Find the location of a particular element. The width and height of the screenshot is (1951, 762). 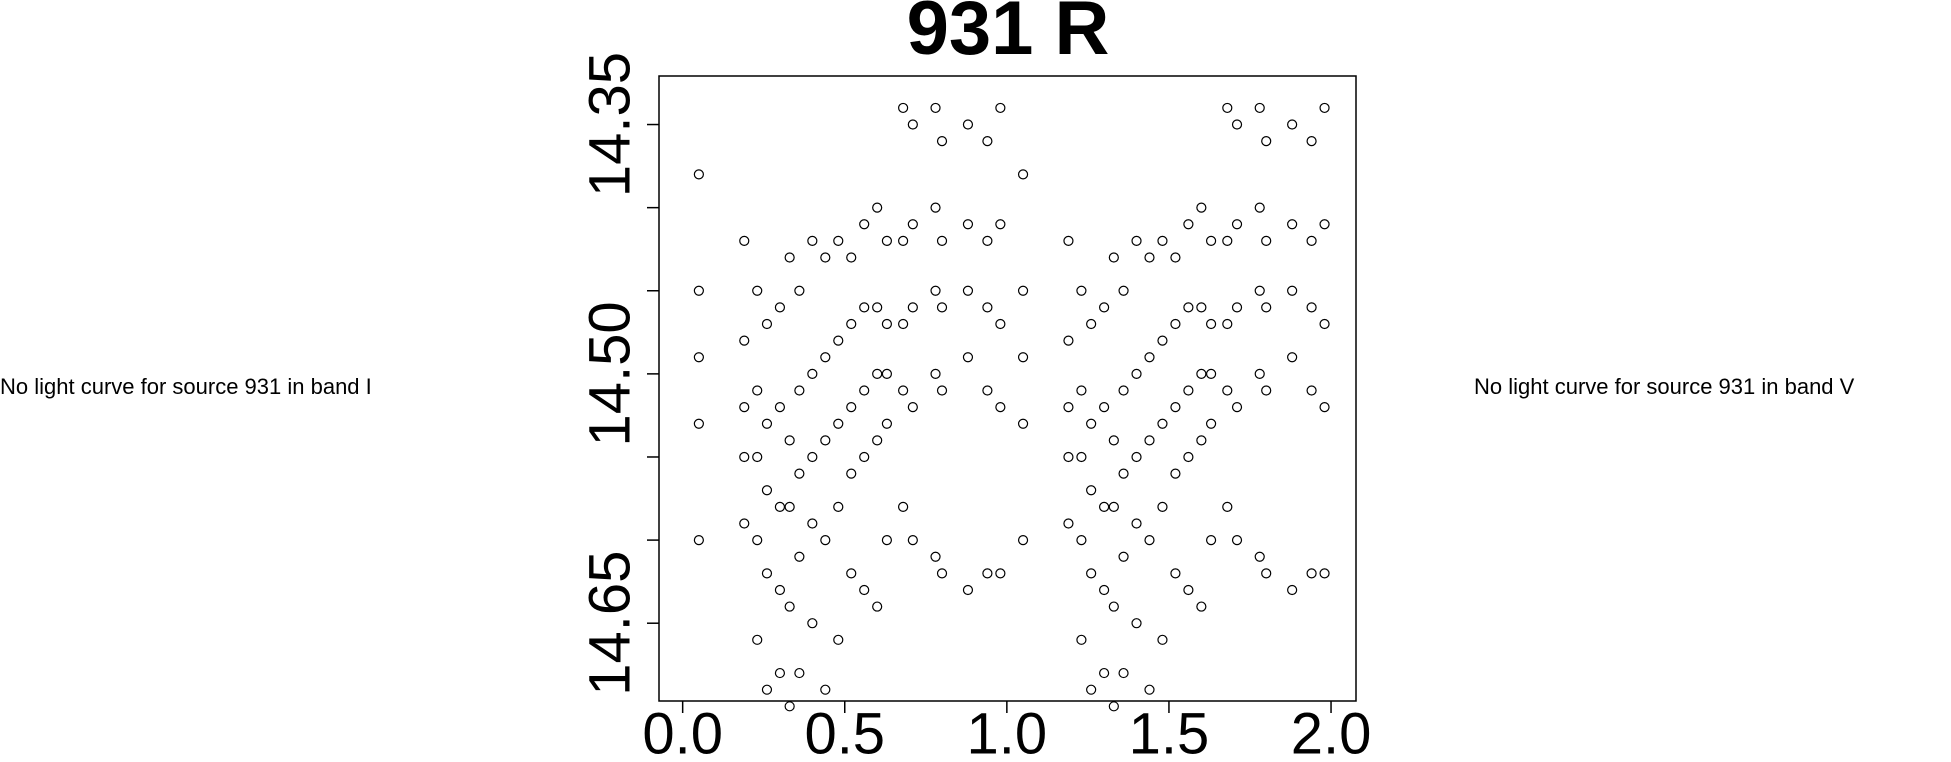

right-note: No light curve for source 931 in band V is located at coordinates (1664, 386).